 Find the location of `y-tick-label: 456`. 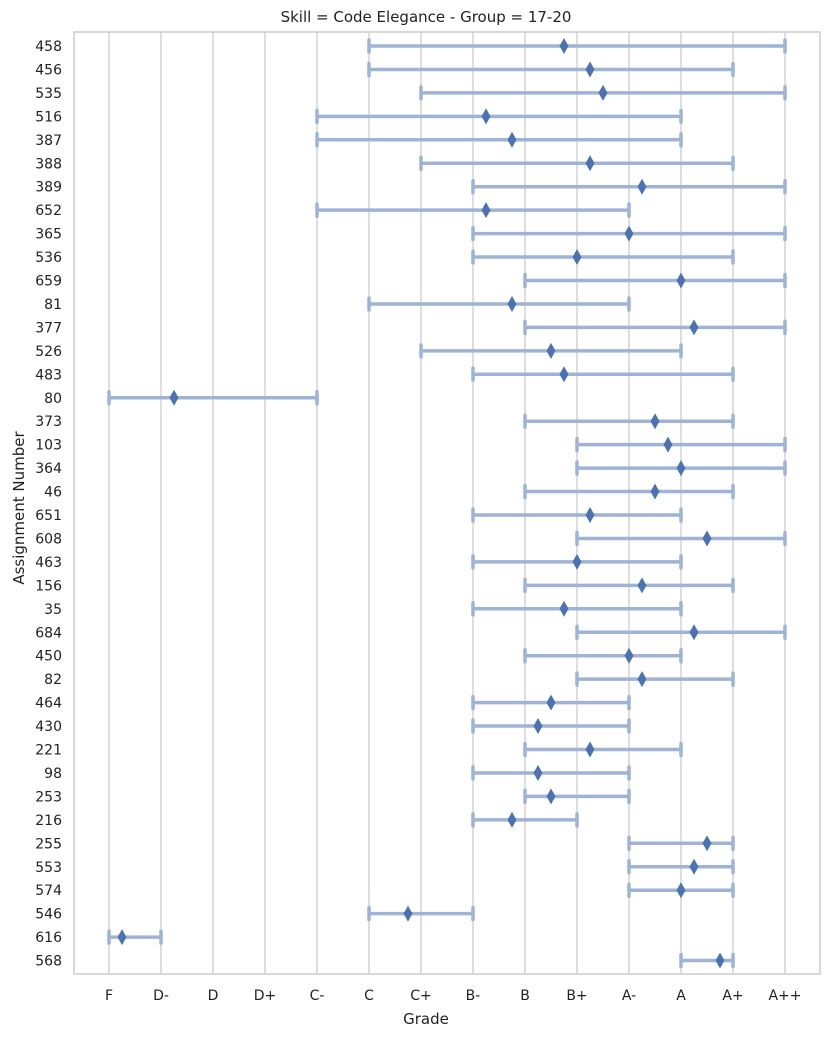

y-tick-label: 456 is located at coordinates (48, 70).